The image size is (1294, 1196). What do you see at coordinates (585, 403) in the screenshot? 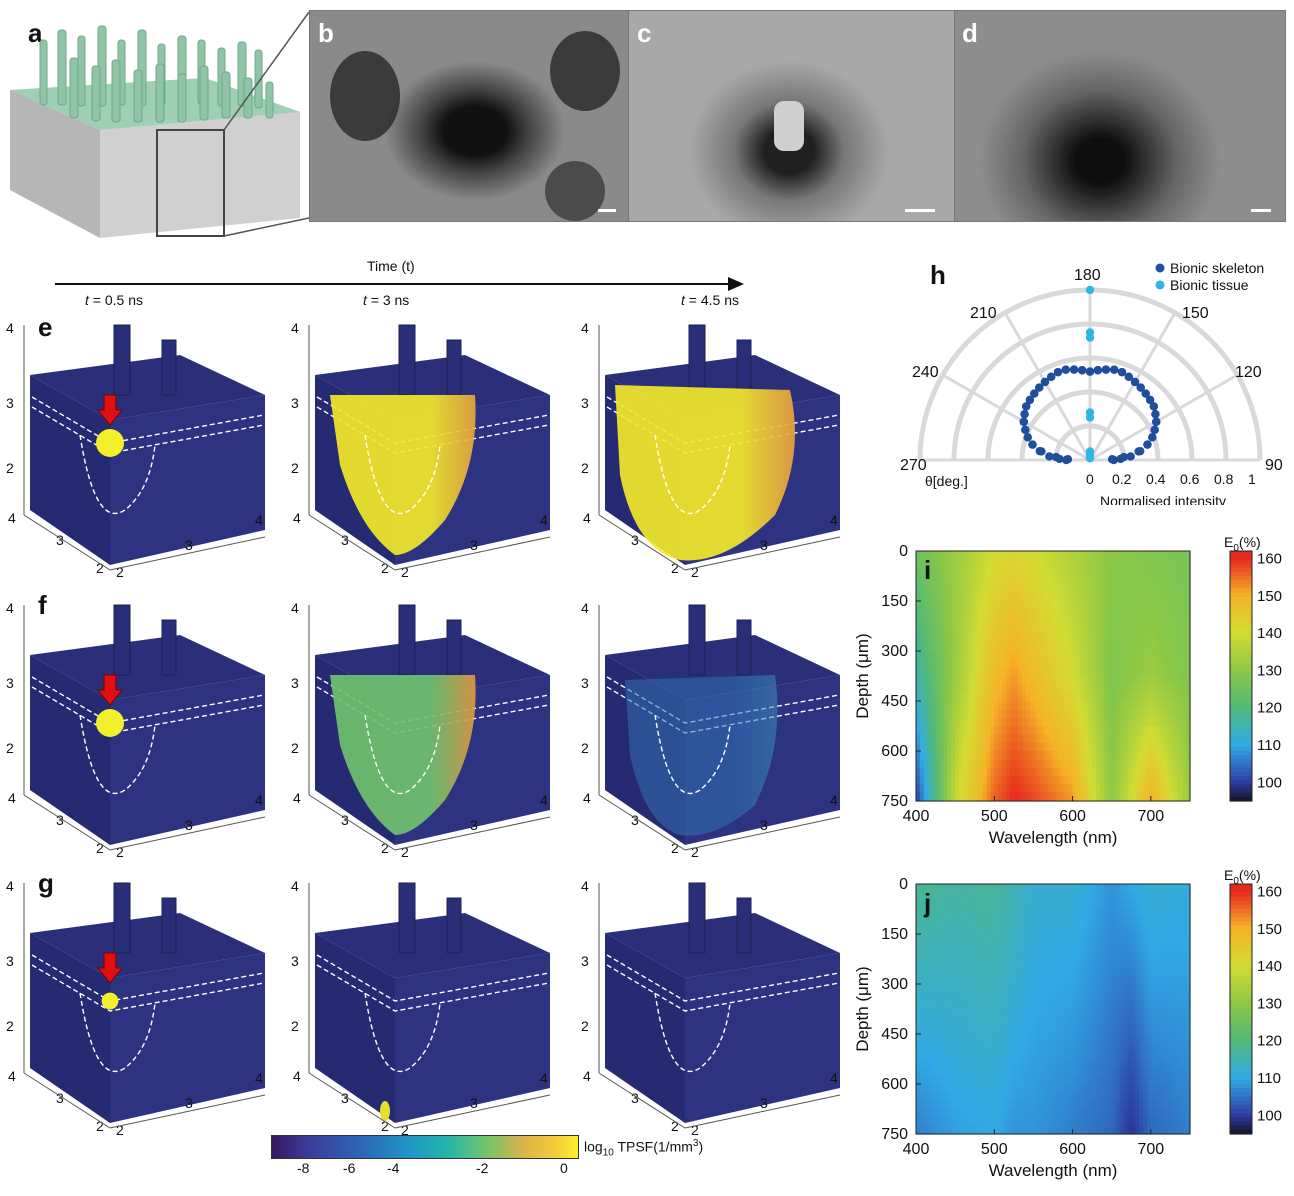
I see `cube-axis-tick: 3` at bounding box center [585, 403].